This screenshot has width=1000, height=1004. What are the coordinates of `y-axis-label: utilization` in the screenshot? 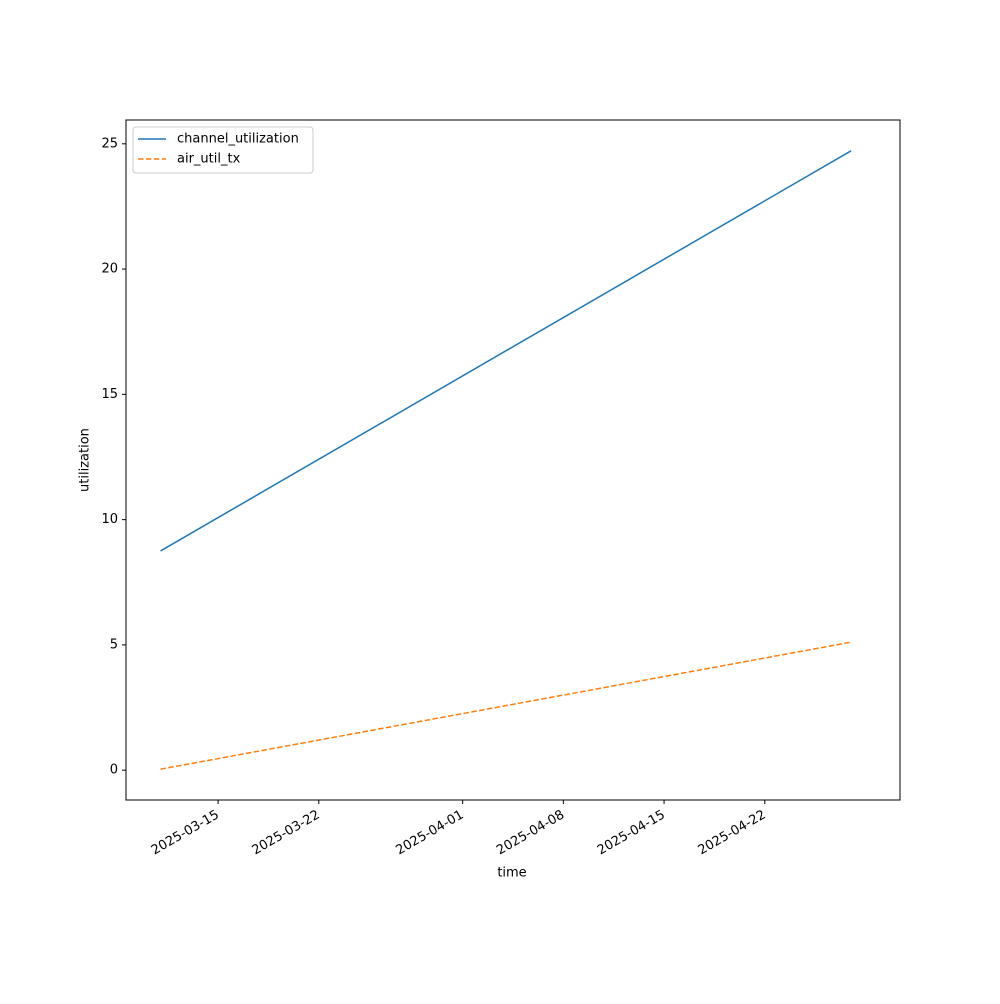 It's located at (85, 460).